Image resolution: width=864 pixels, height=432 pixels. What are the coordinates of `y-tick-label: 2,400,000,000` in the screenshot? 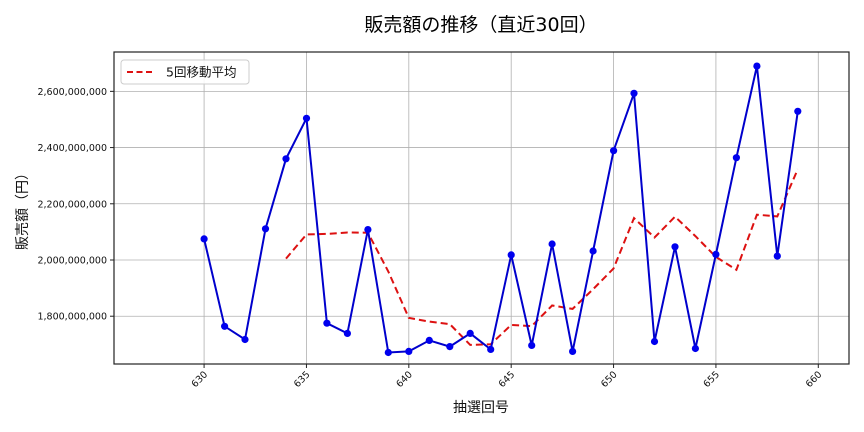 It's located at (72, 148).